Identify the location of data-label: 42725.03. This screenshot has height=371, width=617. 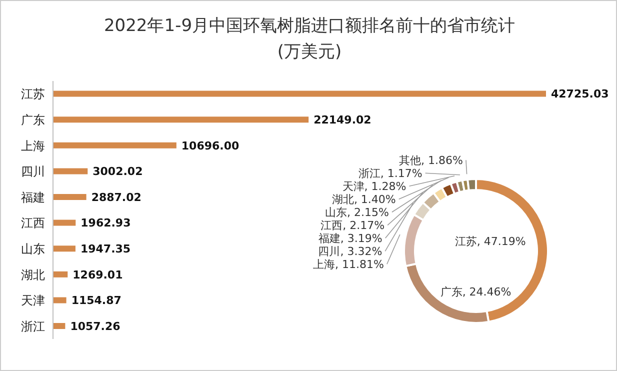
(580, 94).